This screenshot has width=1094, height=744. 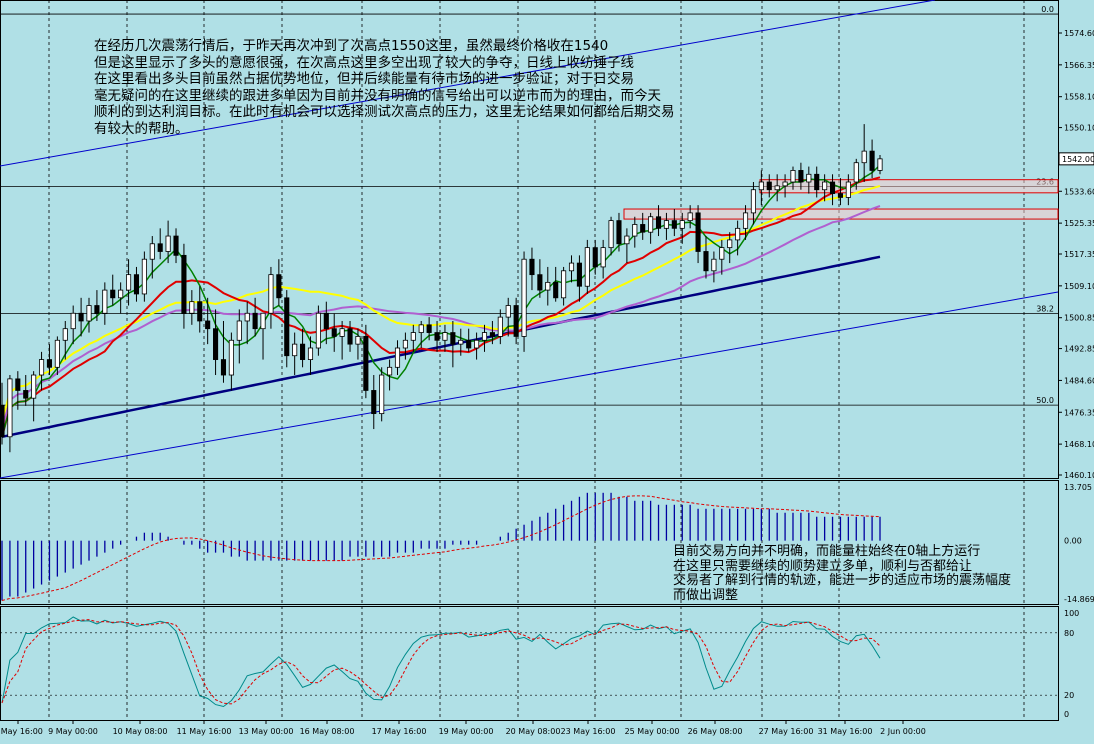 I want to click on macd-signal-line, so click(x=441, y=548).